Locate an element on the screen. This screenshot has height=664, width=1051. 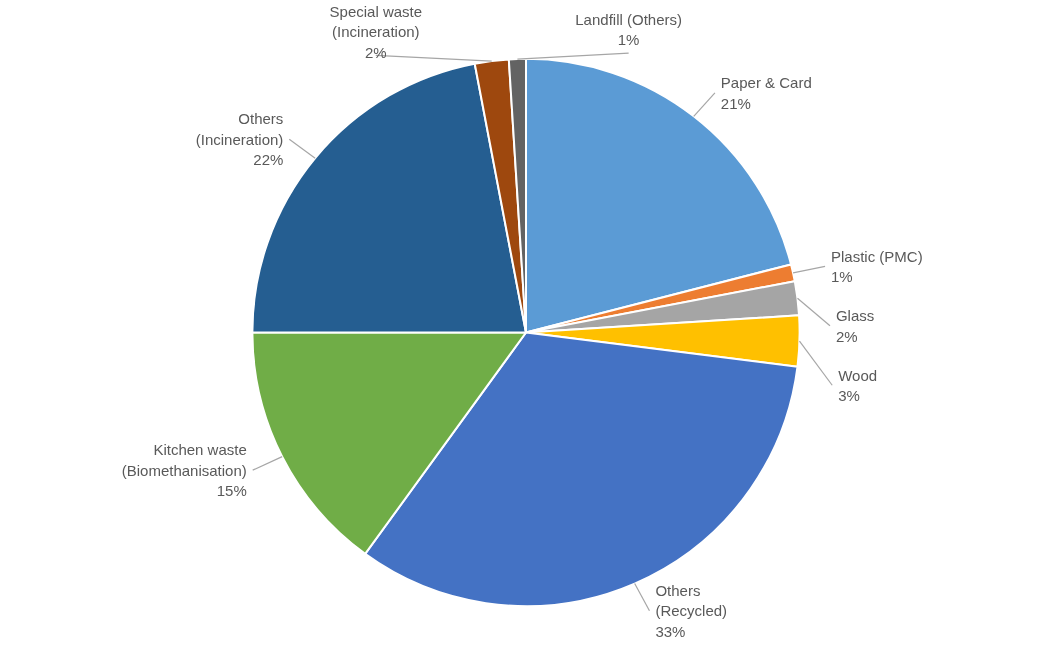
data-label: 3% is located at coordinates (849, 395).